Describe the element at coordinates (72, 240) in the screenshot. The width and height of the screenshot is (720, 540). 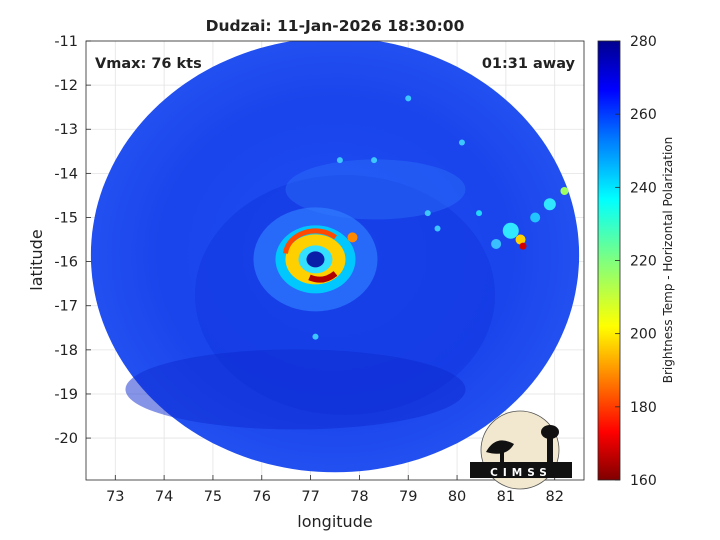
I see `y-axis-ticks: -11 -12 -13 -14 -15 -16 -17 -18 -19 -20` at that location.